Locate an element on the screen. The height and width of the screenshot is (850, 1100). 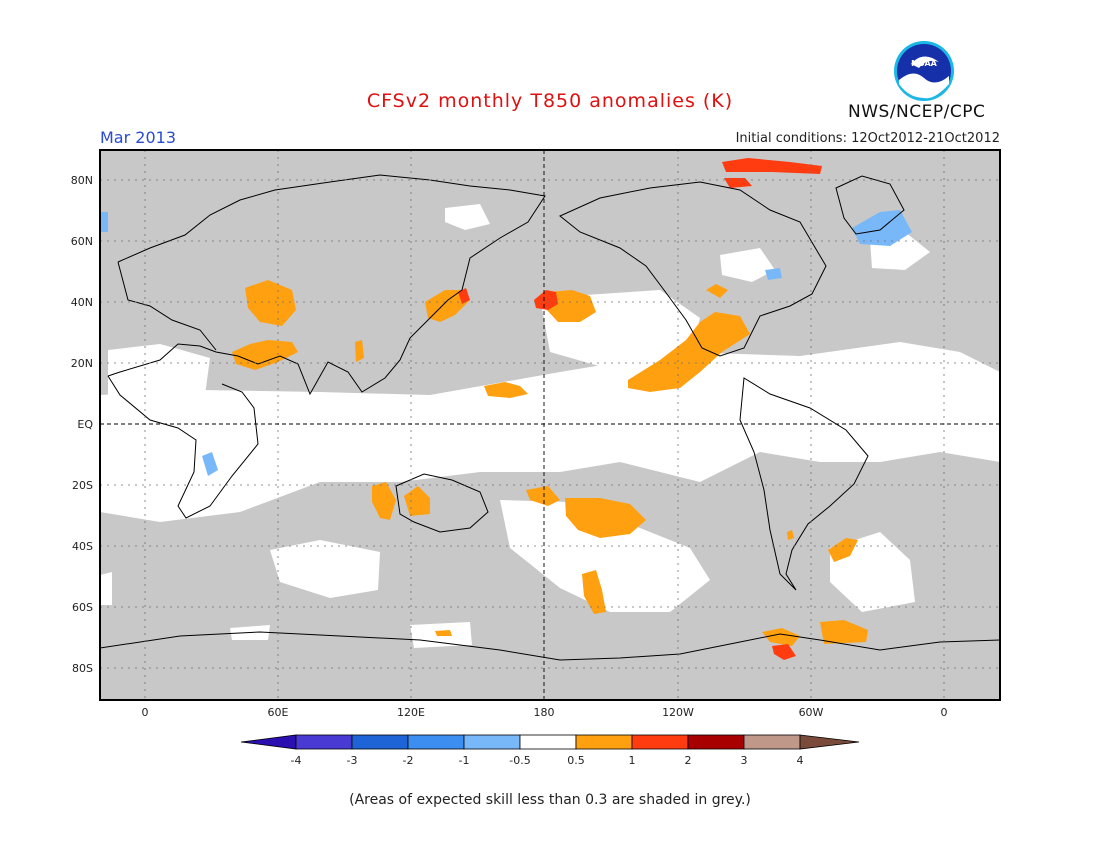
lat-label: 20S is located at coordinates (82, 485).